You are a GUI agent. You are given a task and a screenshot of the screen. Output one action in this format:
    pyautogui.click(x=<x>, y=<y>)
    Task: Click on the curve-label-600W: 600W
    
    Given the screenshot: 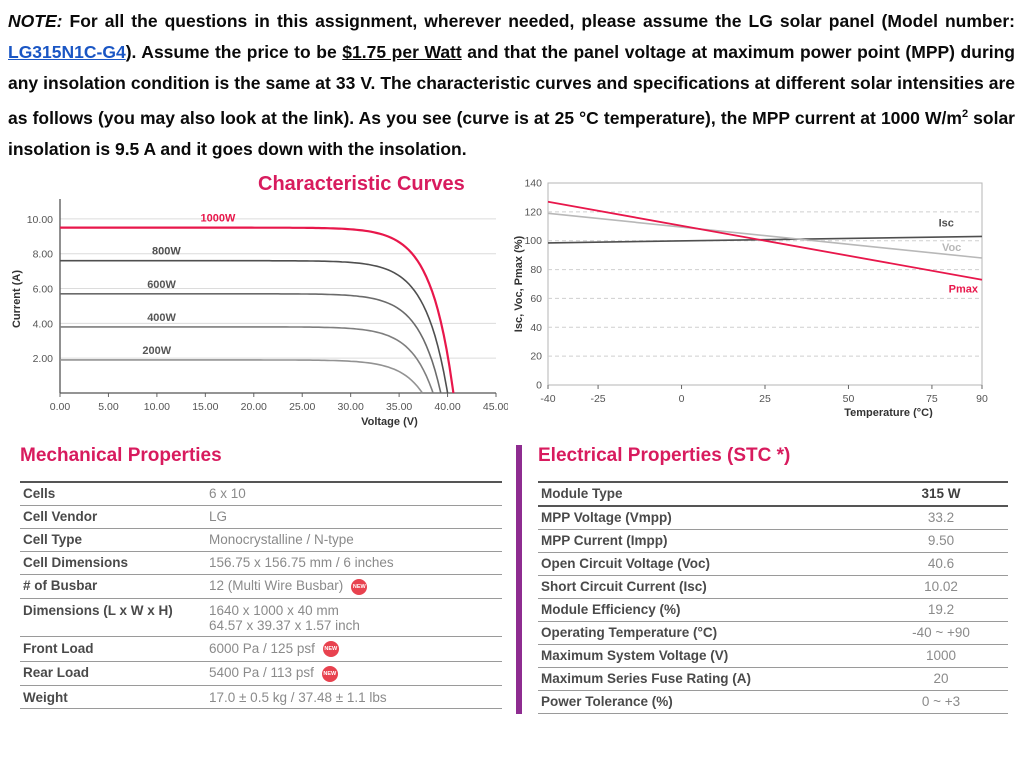 What is the action you would take?
    pyautogui.click(x=161, y=285)
    